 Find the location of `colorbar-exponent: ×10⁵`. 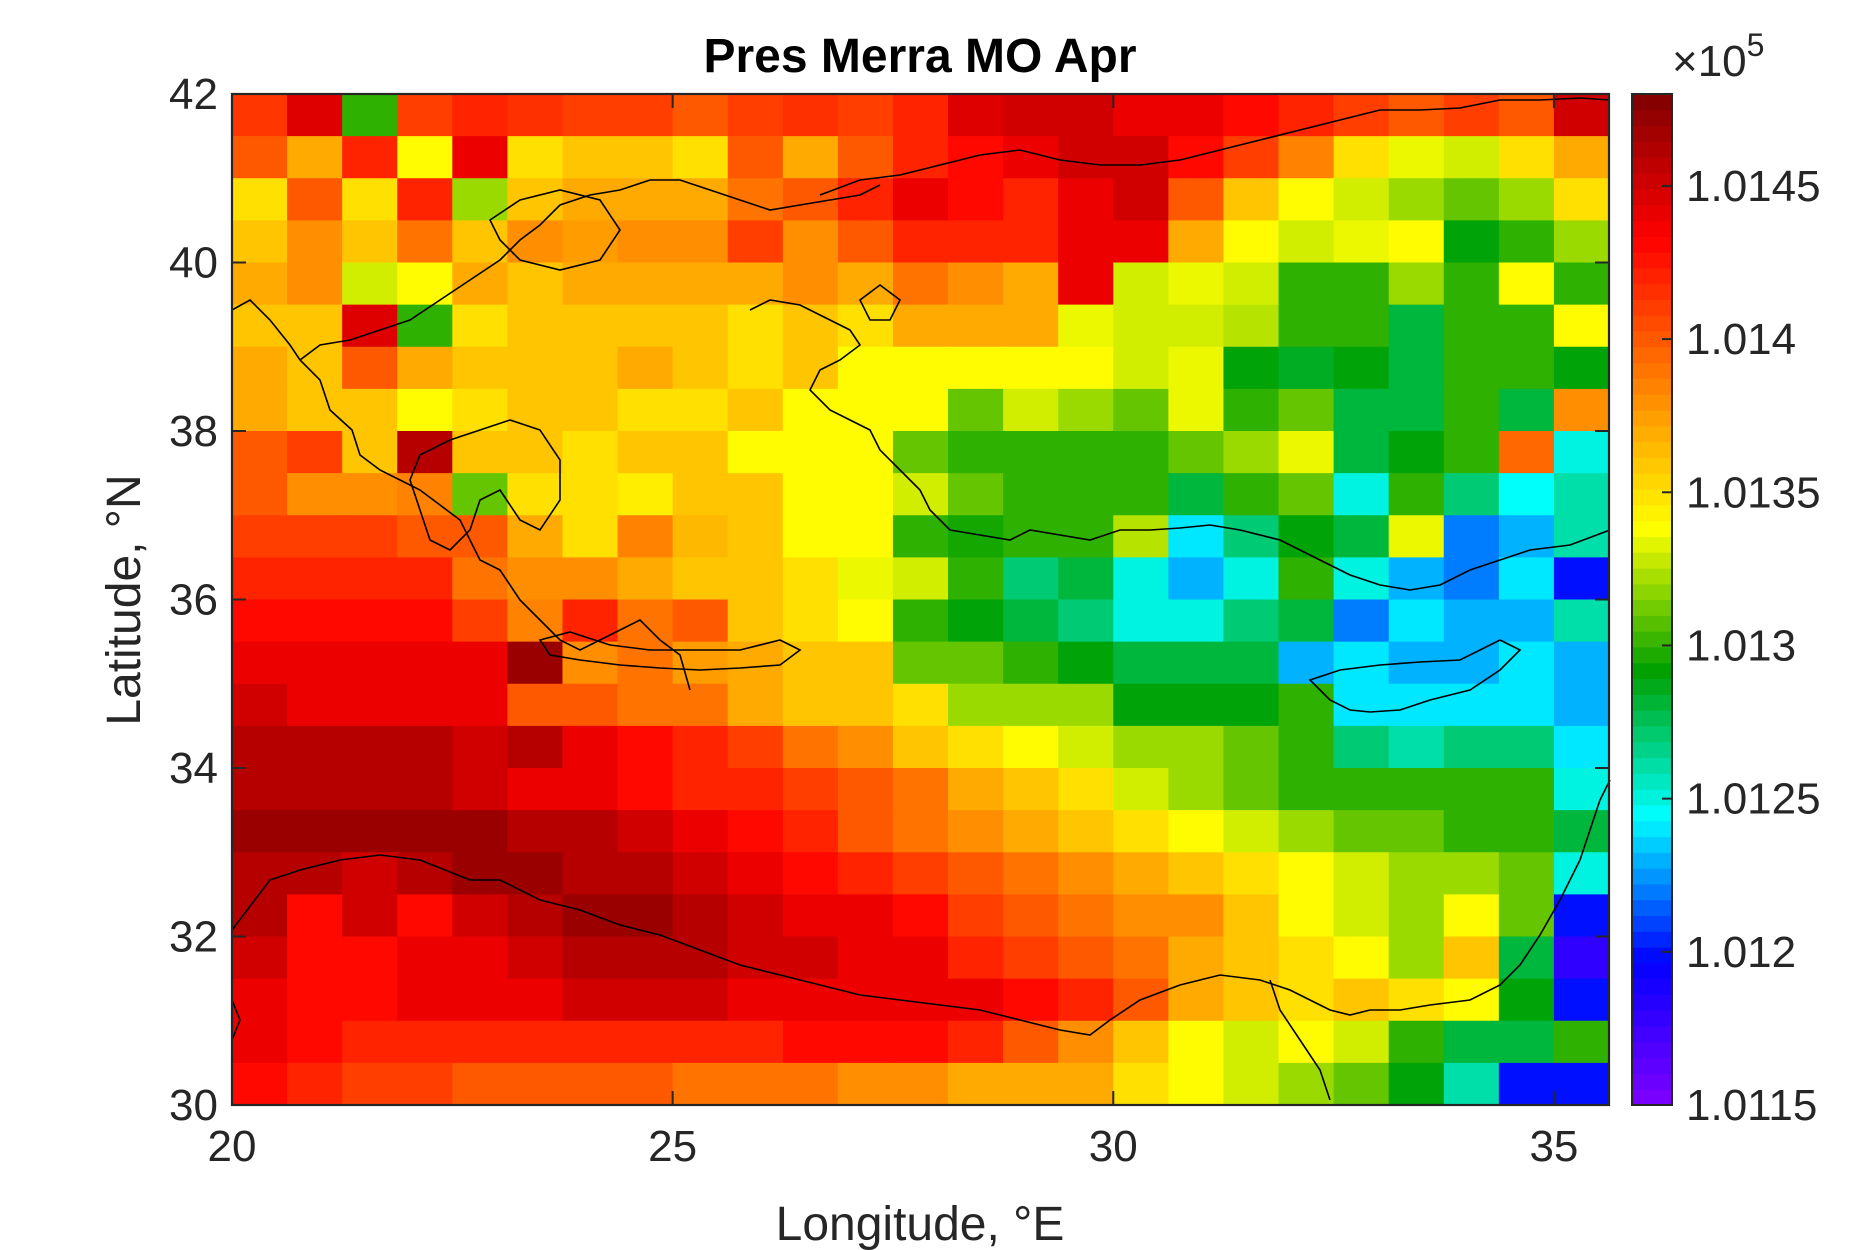

colorbar-exponent: ×10⁵ is located at coordinates (1718, 56).